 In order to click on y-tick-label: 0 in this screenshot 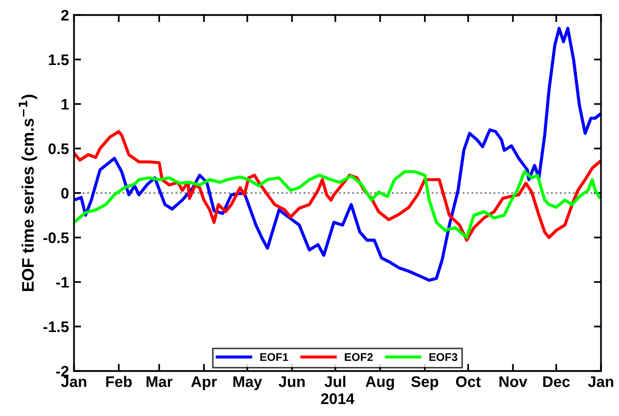, I will do `click(65, 193)`.